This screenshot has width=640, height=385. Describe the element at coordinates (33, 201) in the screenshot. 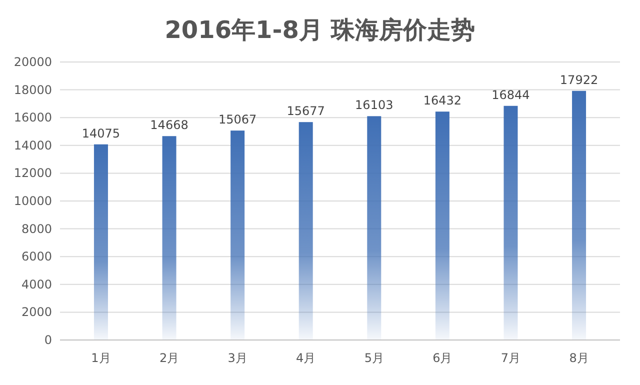

I see `y-tick-label: 10000` at that location.